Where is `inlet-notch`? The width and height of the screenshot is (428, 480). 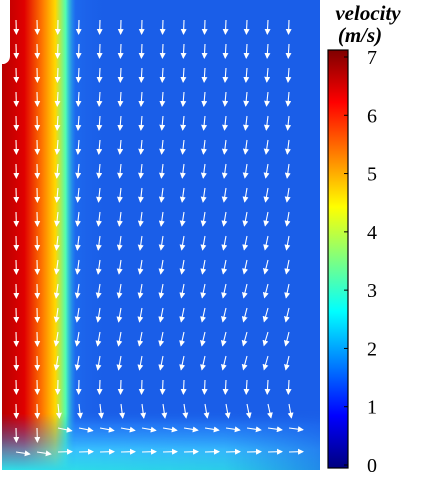
inlet-notch is located at coordinates (5, 32).